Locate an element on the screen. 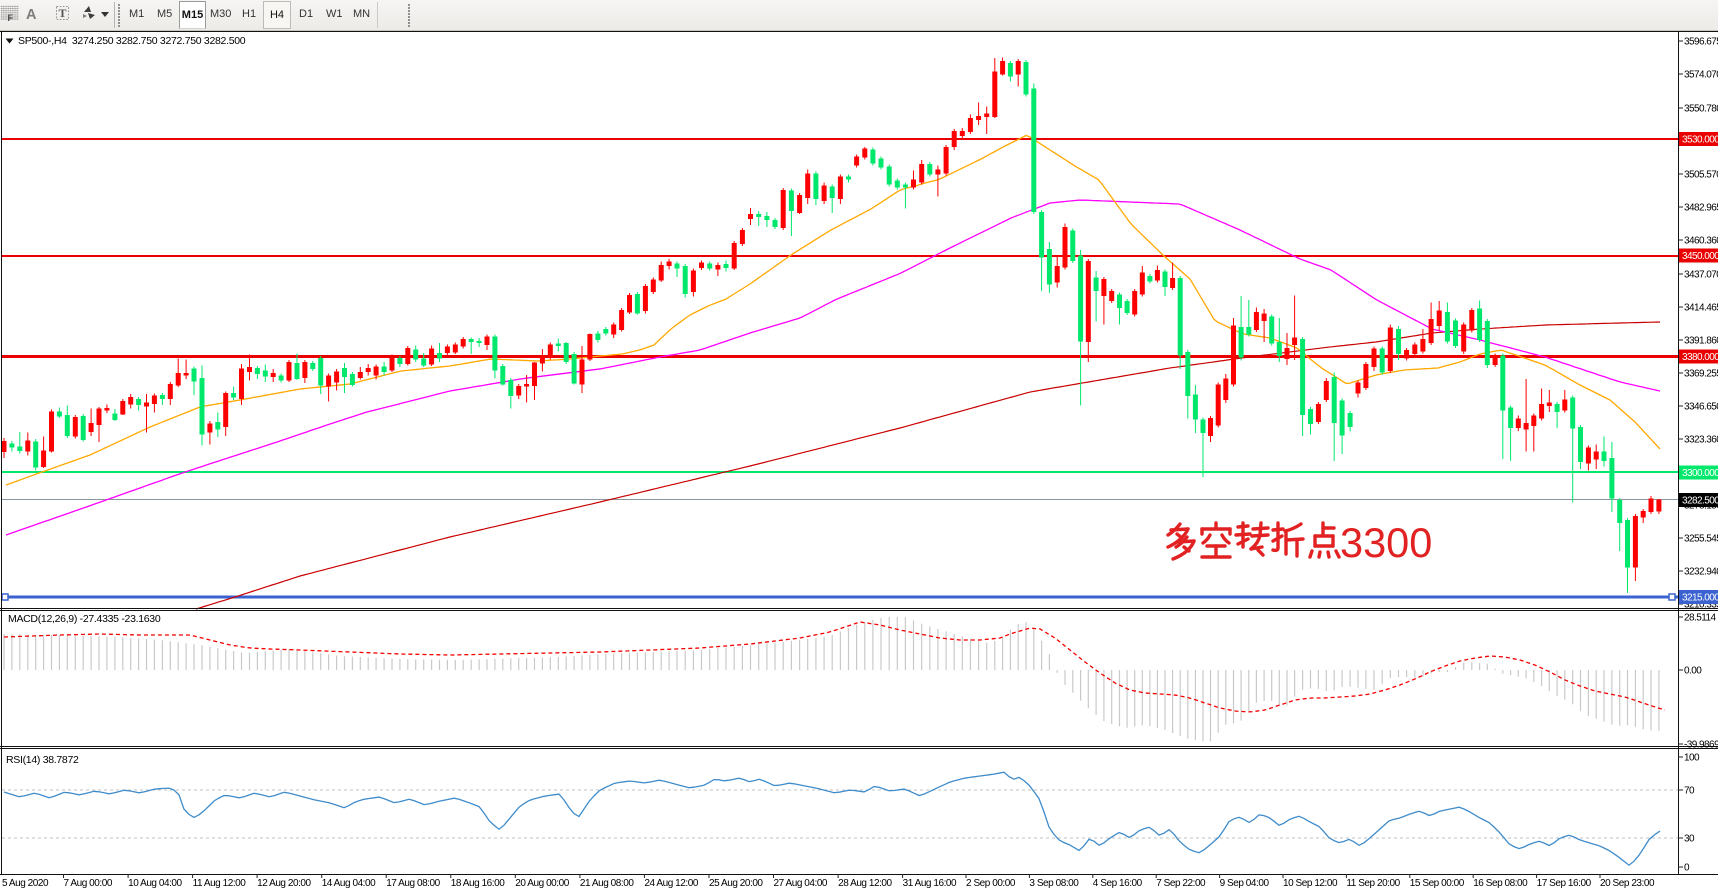 The height and width of the screenshot is (891, 1718). svg-text: A is located at coordinates (31, 15).